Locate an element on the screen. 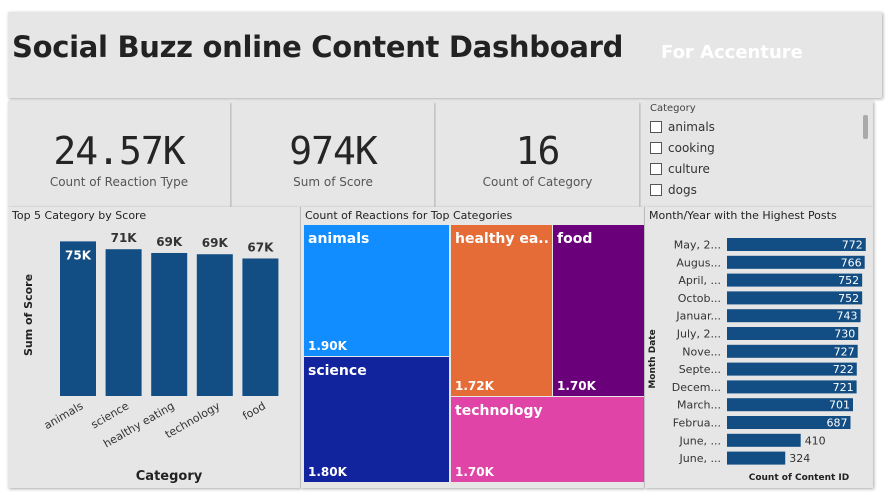  kpi-card-category: 16 Count of Category is located at coordinates (537, 154).